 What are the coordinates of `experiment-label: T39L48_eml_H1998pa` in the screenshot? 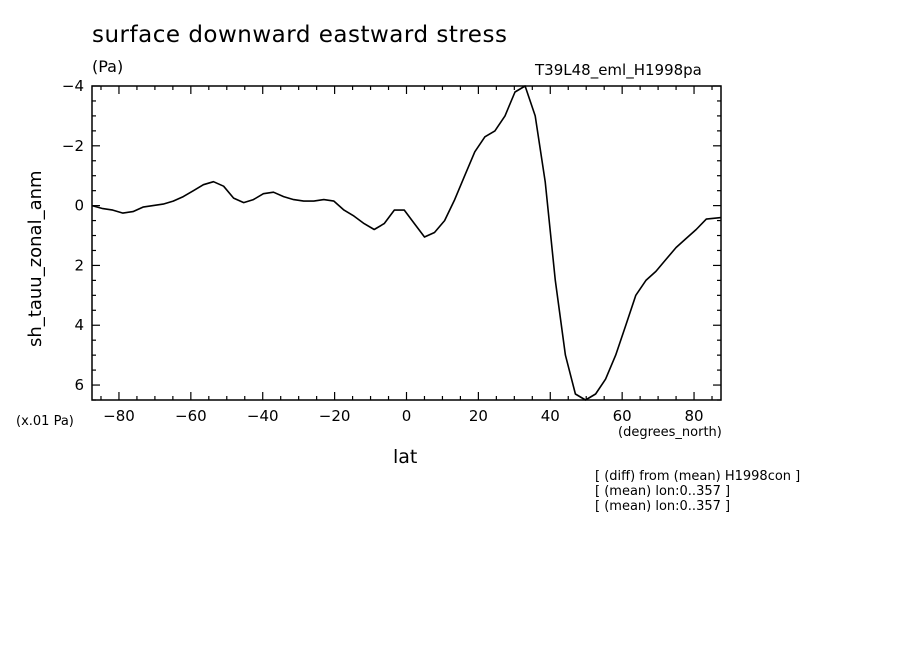 It's located at (618, 70).